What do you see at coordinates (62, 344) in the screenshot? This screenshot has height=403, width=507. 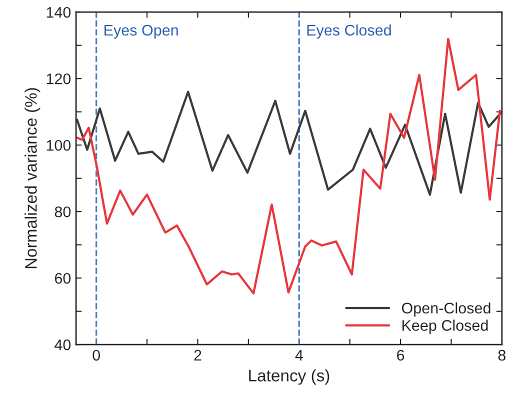 I see `y-tick-label: 40` at bounding box center [62, 344].